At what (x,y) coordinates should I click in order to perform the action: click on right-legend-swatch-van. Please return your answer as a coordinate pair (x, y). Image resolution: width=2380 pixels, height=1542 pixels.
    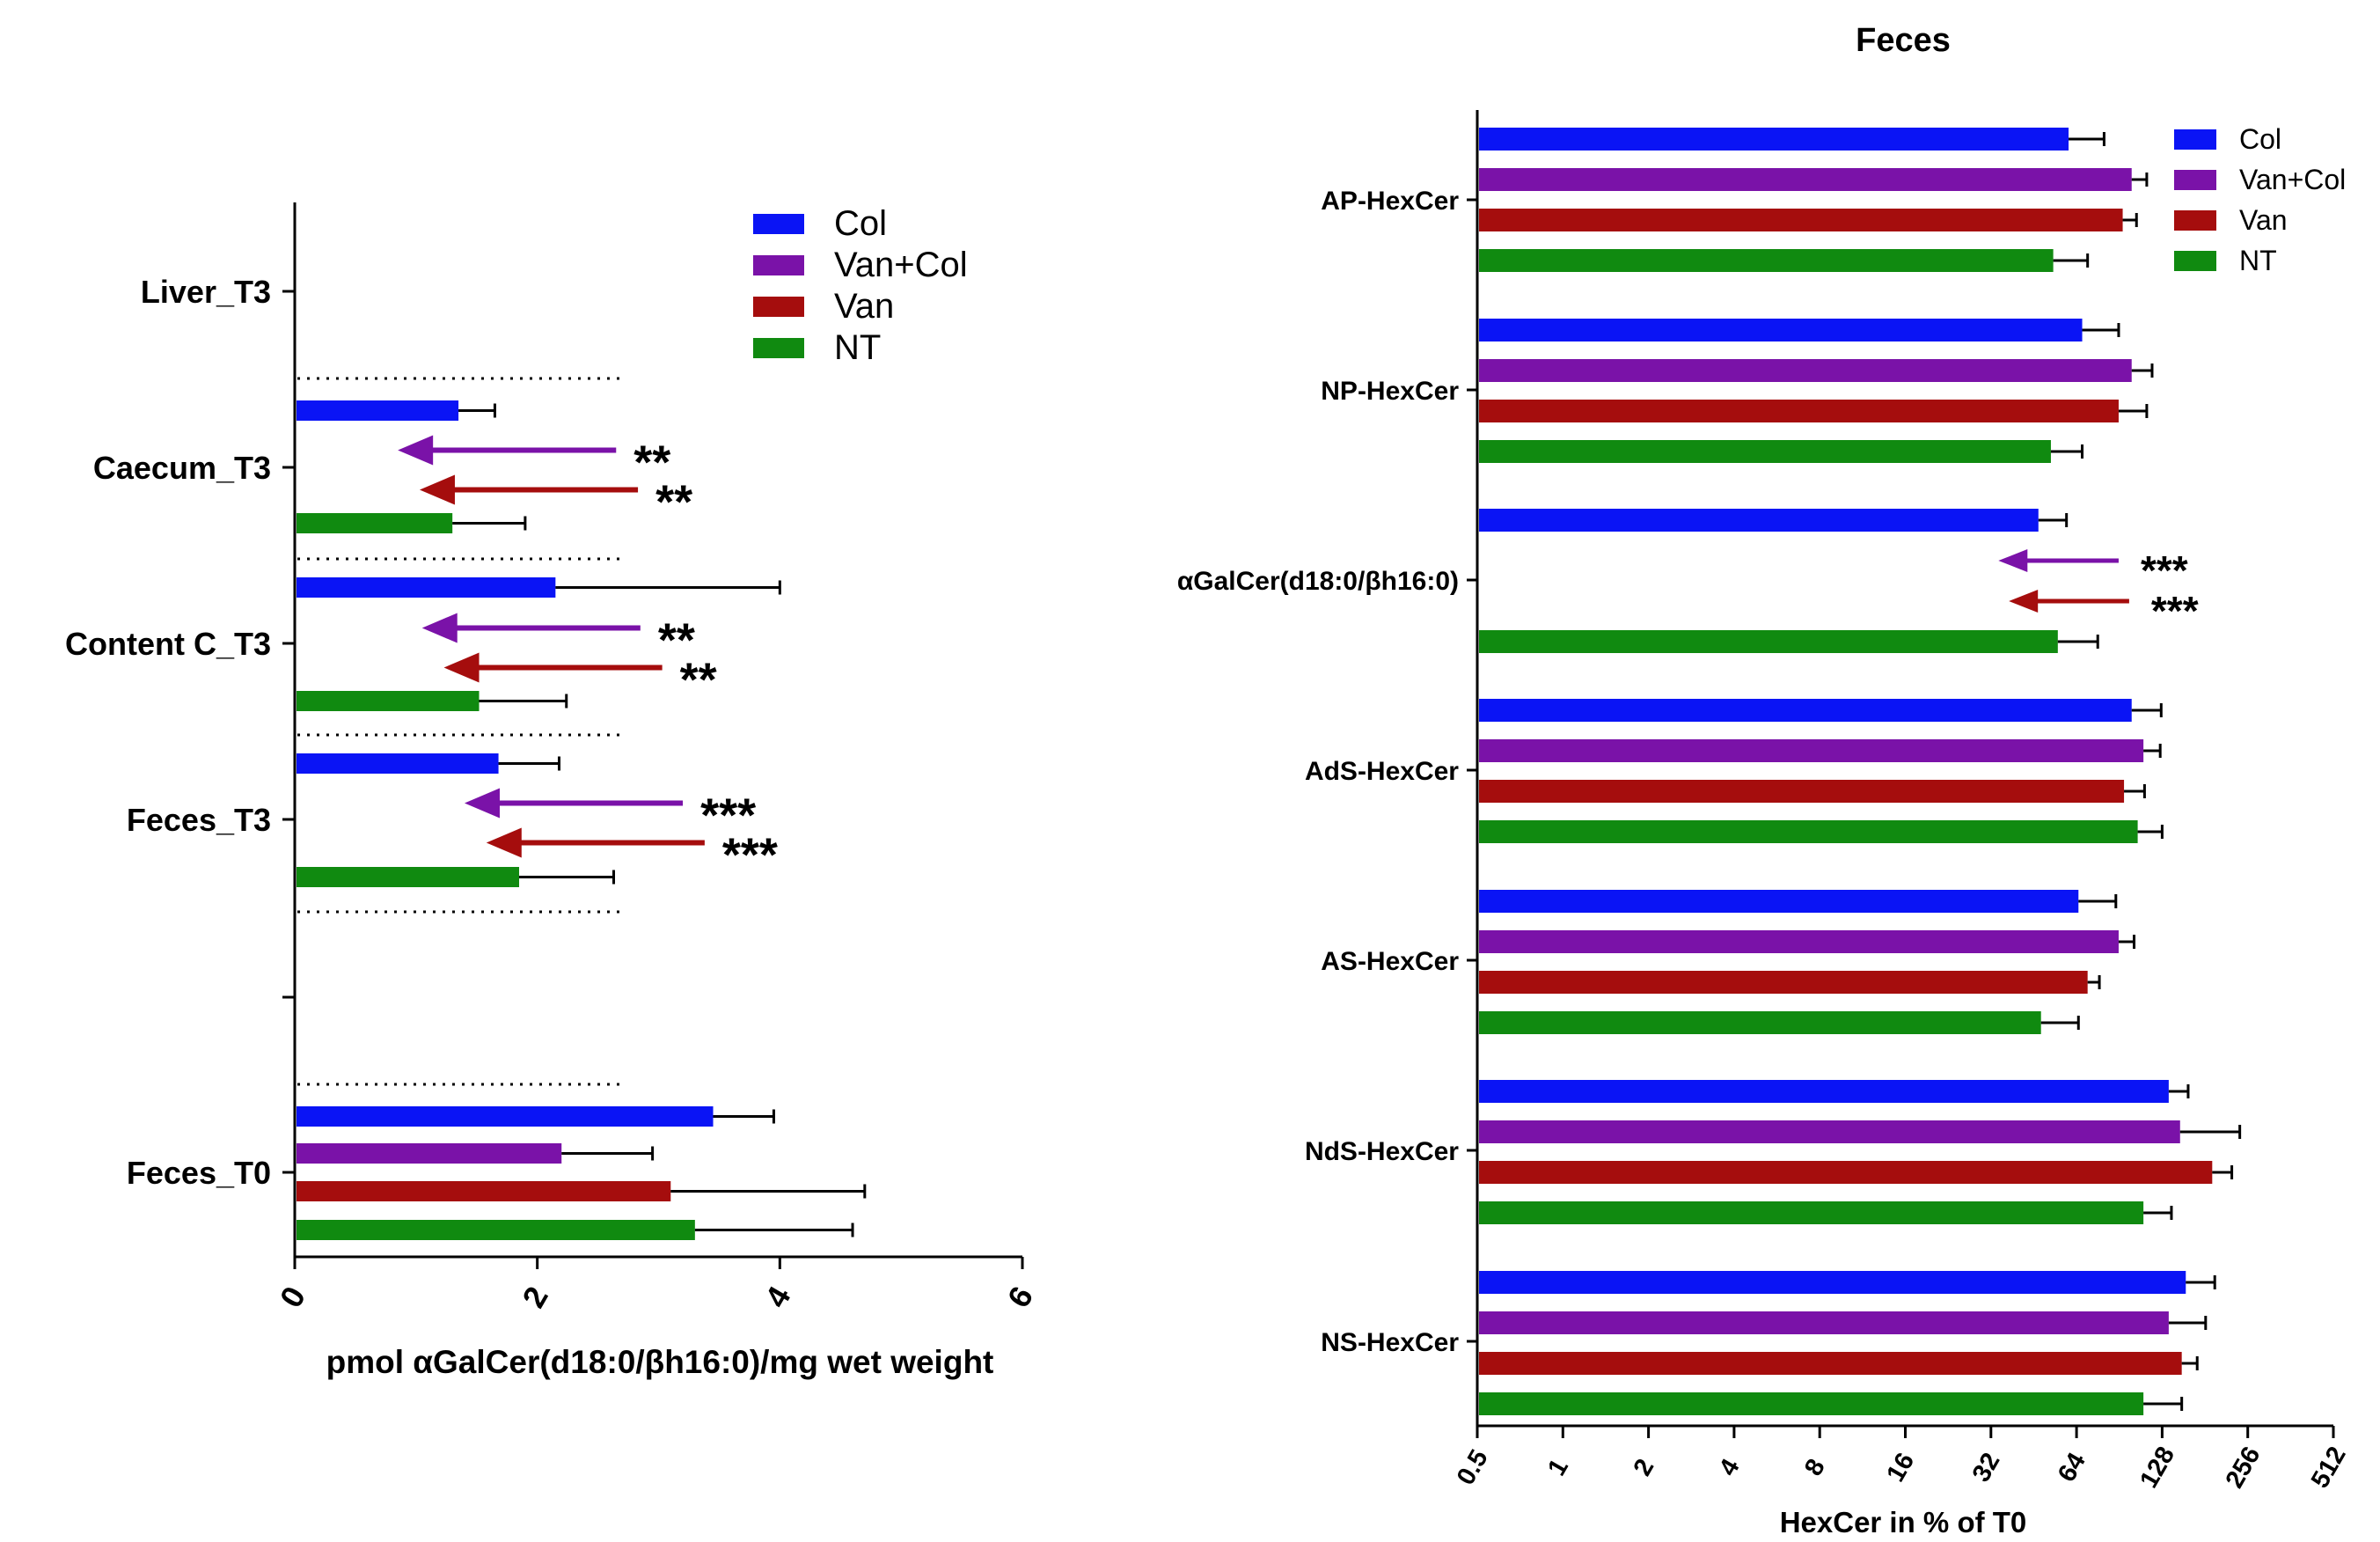
    Looking at the image, I should click on (2195, 220).